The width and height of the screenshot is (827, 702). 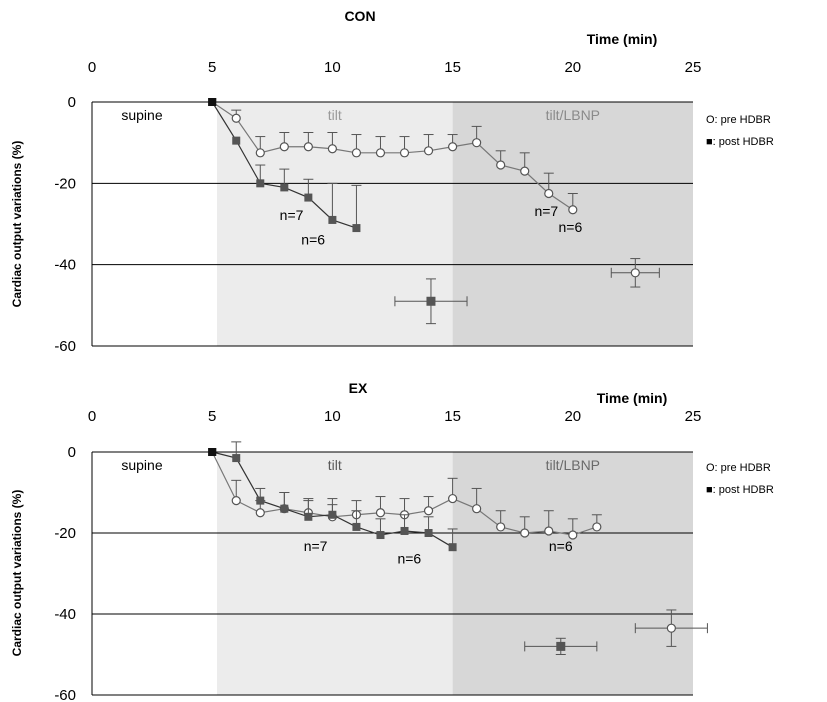 What do you see at coordinates (359, 16) in the screenshot?
I see `chart-title: CON` at bounding box center [359, 16].